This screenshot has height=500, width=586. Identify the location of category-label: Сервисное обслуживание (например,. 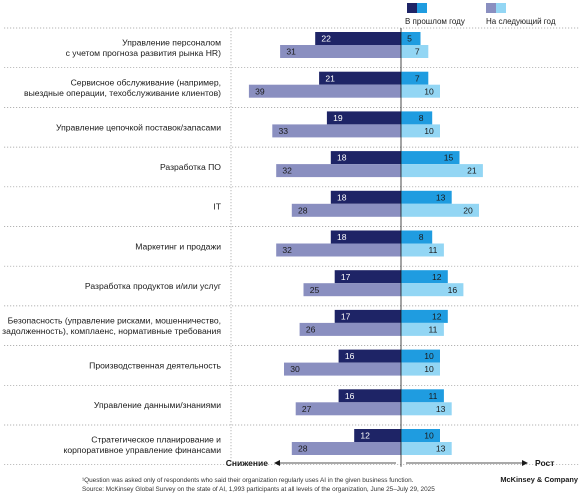
(146, 82).